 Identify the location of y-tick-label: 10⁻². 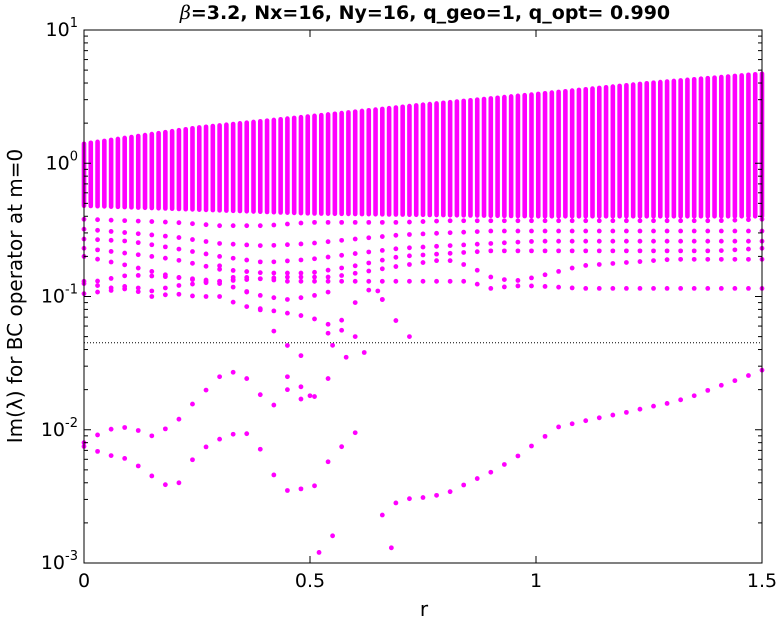
(59, 428).